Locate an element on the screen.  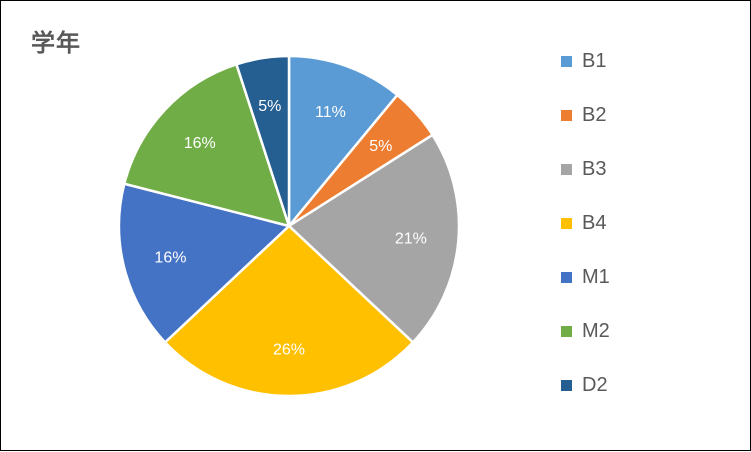
legend-item-m2: M2 is located at coordinates (631, 332).